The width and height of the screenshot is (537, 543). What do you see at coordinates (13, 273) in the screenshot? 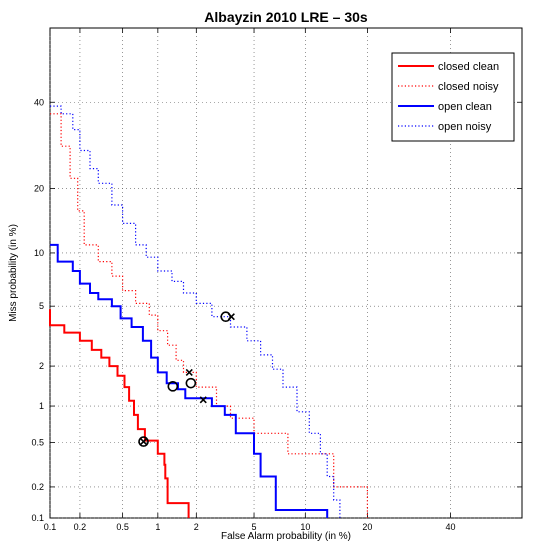
I see `y-axis-label: Miss probability (in %)` at bounding box center [13, 273].